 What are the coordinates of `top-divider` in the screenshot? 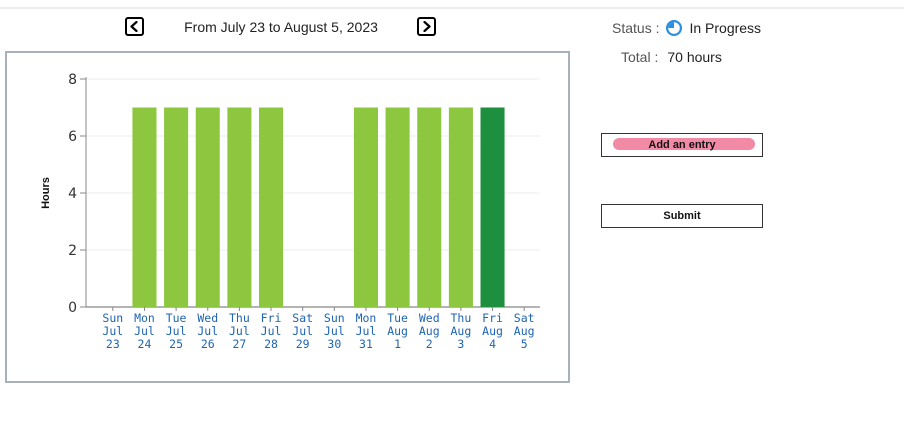 It's located at (452, 8).